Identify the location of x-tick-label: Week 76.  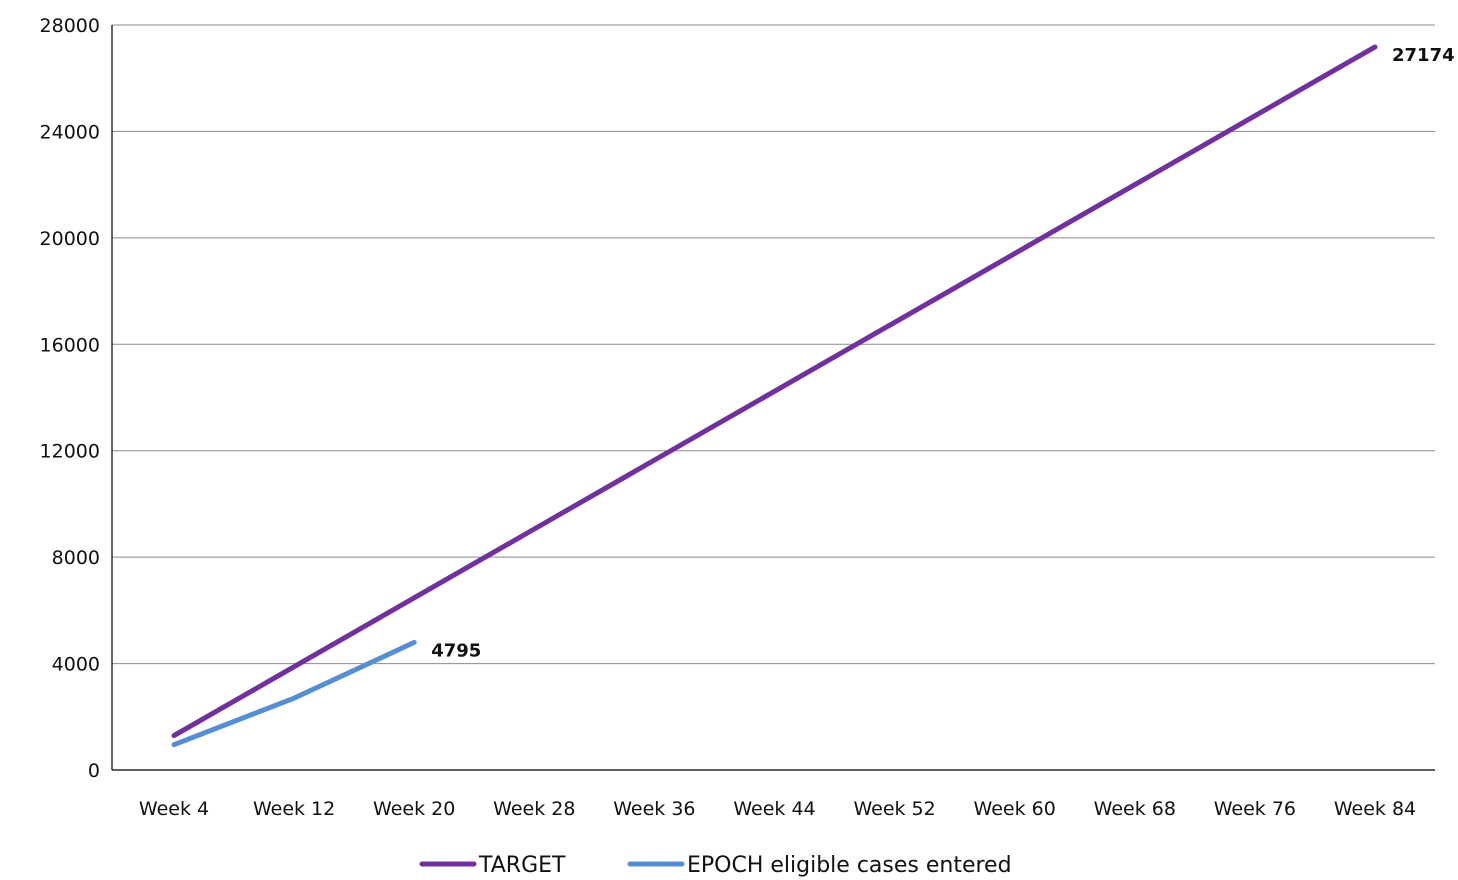
(1255, 809).